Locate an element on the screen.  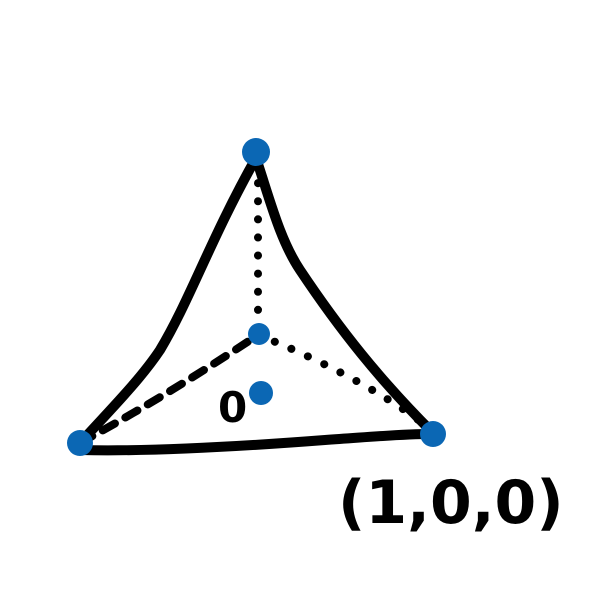
vertex-right is located at coordinates (433, 434).